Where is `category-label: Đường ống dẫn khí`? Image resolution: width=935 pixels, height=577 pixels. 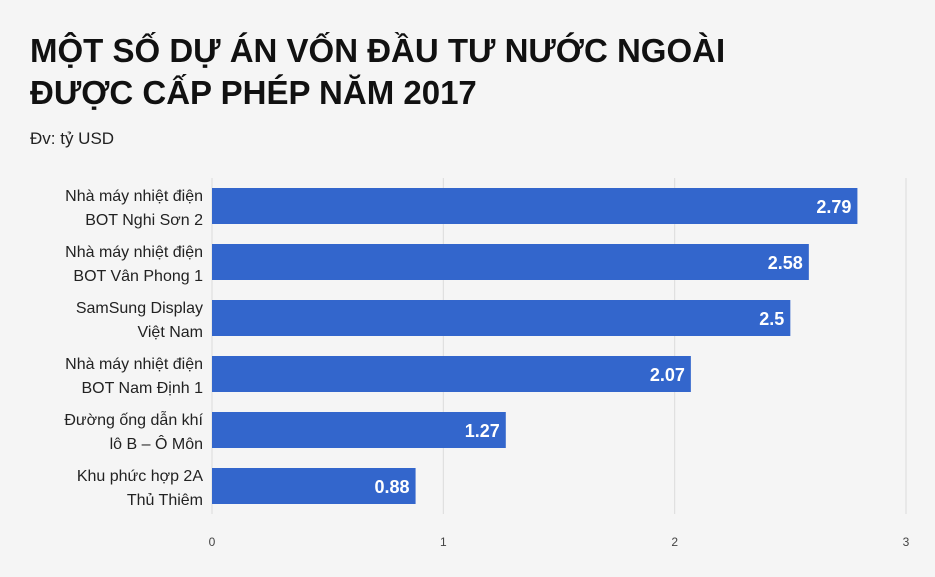
category-label: Đường ống dẫn khí is located at coordinates (133, 419).